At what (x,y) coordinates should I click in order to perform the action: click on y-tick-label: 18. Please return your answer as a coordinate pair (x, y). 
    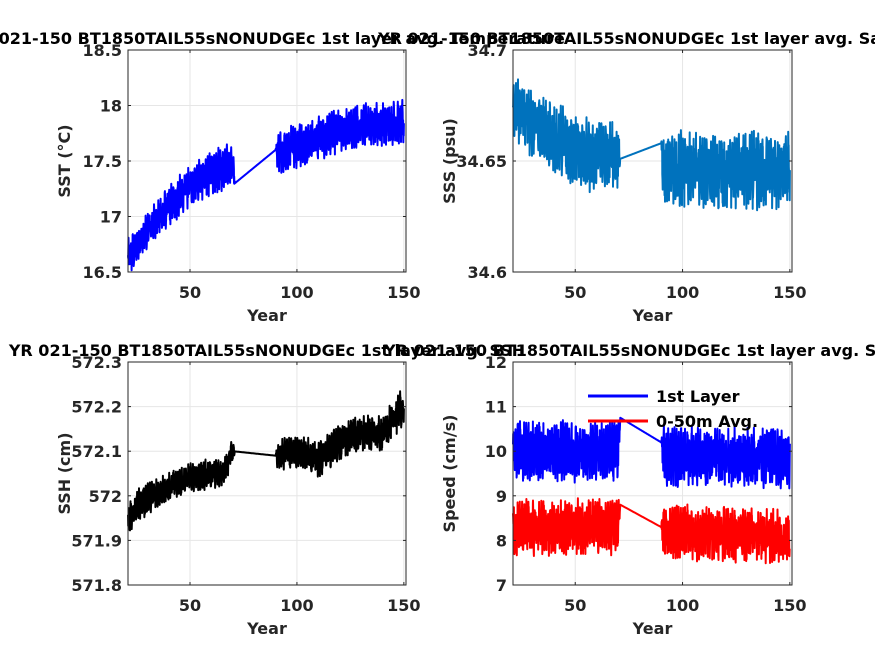
    Looking at the image, I should click on (111, 106).